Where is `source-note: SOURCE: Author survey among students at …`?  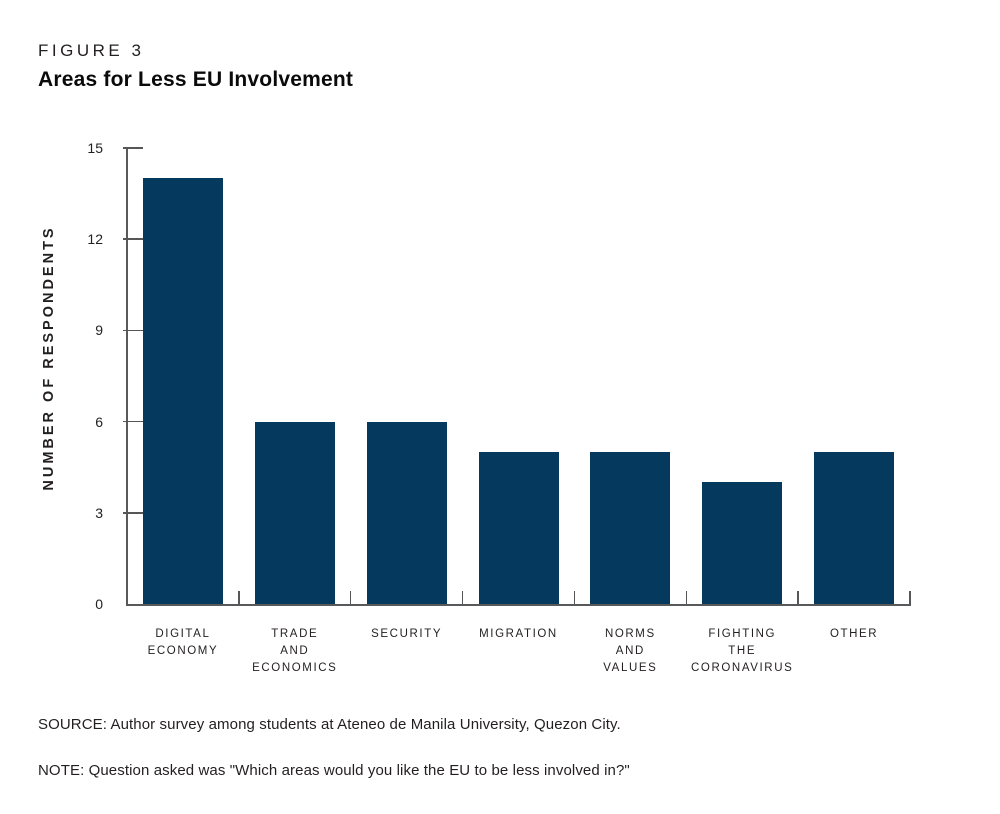
source-note: SOURCE: Author survey among students at … is located at coordinates (329, 724).